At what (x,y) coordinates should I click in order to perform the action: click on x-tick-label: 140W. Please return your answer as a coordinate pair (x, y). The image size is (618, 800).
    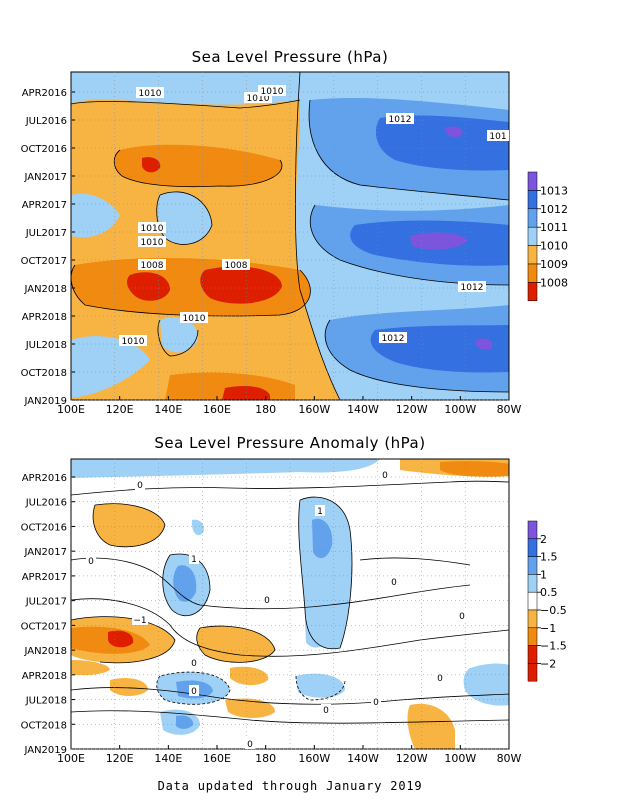
    Looking at the image, I should click on (363, 409).